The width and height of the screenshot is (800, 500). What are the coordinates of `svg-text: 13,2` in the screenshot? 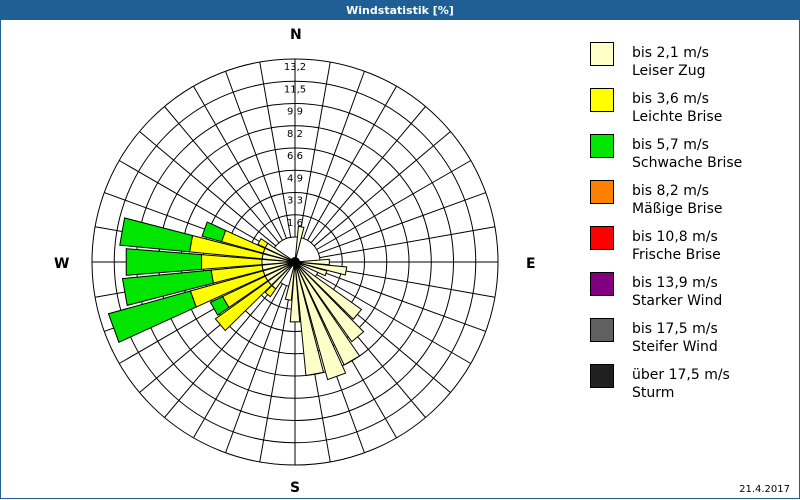 It's located at (295, 67).